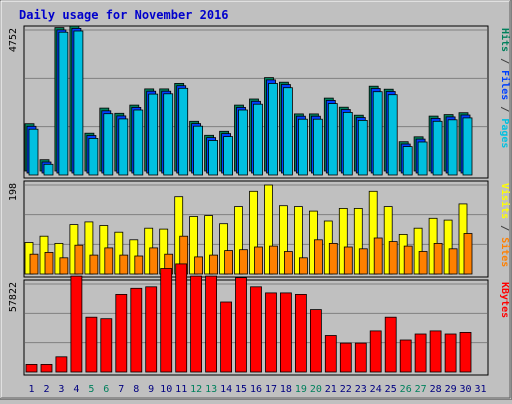 The image size is (512, 404). What do you see at coordinates (31, 389) in the screenshot?
I see `x-tick-label-1: 1` at bounding box center [31, 389].